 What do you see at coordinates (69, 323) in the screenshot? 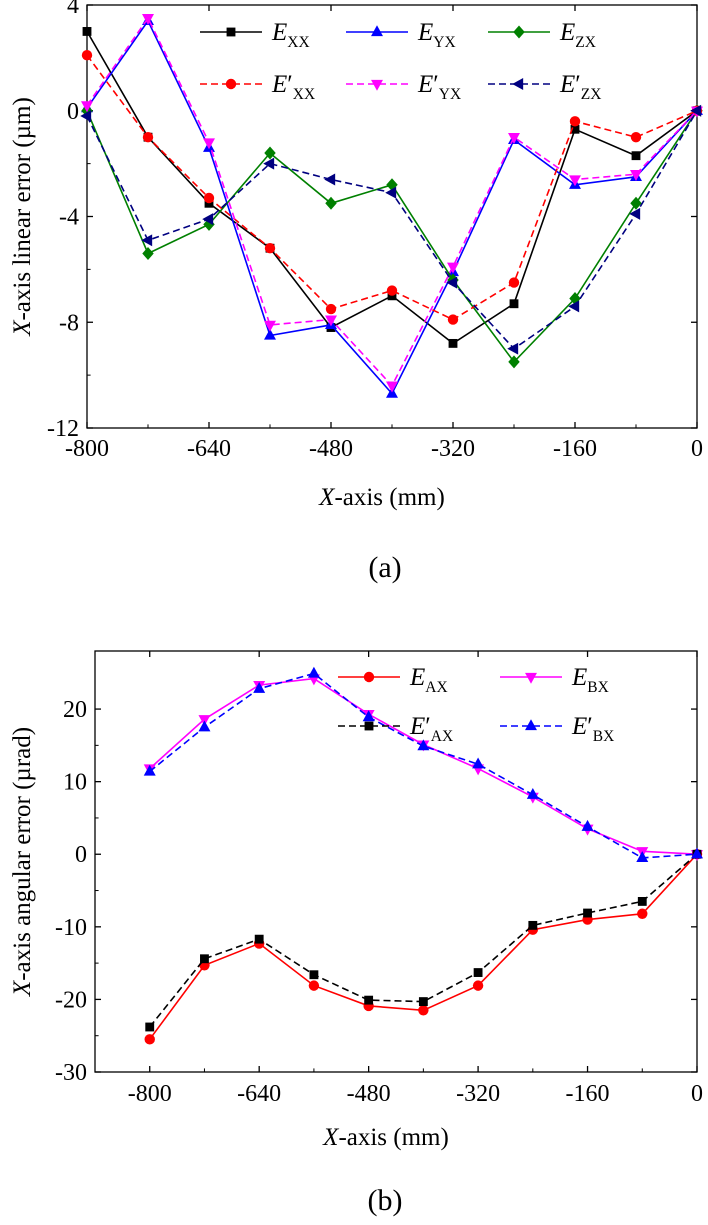
I see `y-tick-label: -8` at bounding box center [69, 323].